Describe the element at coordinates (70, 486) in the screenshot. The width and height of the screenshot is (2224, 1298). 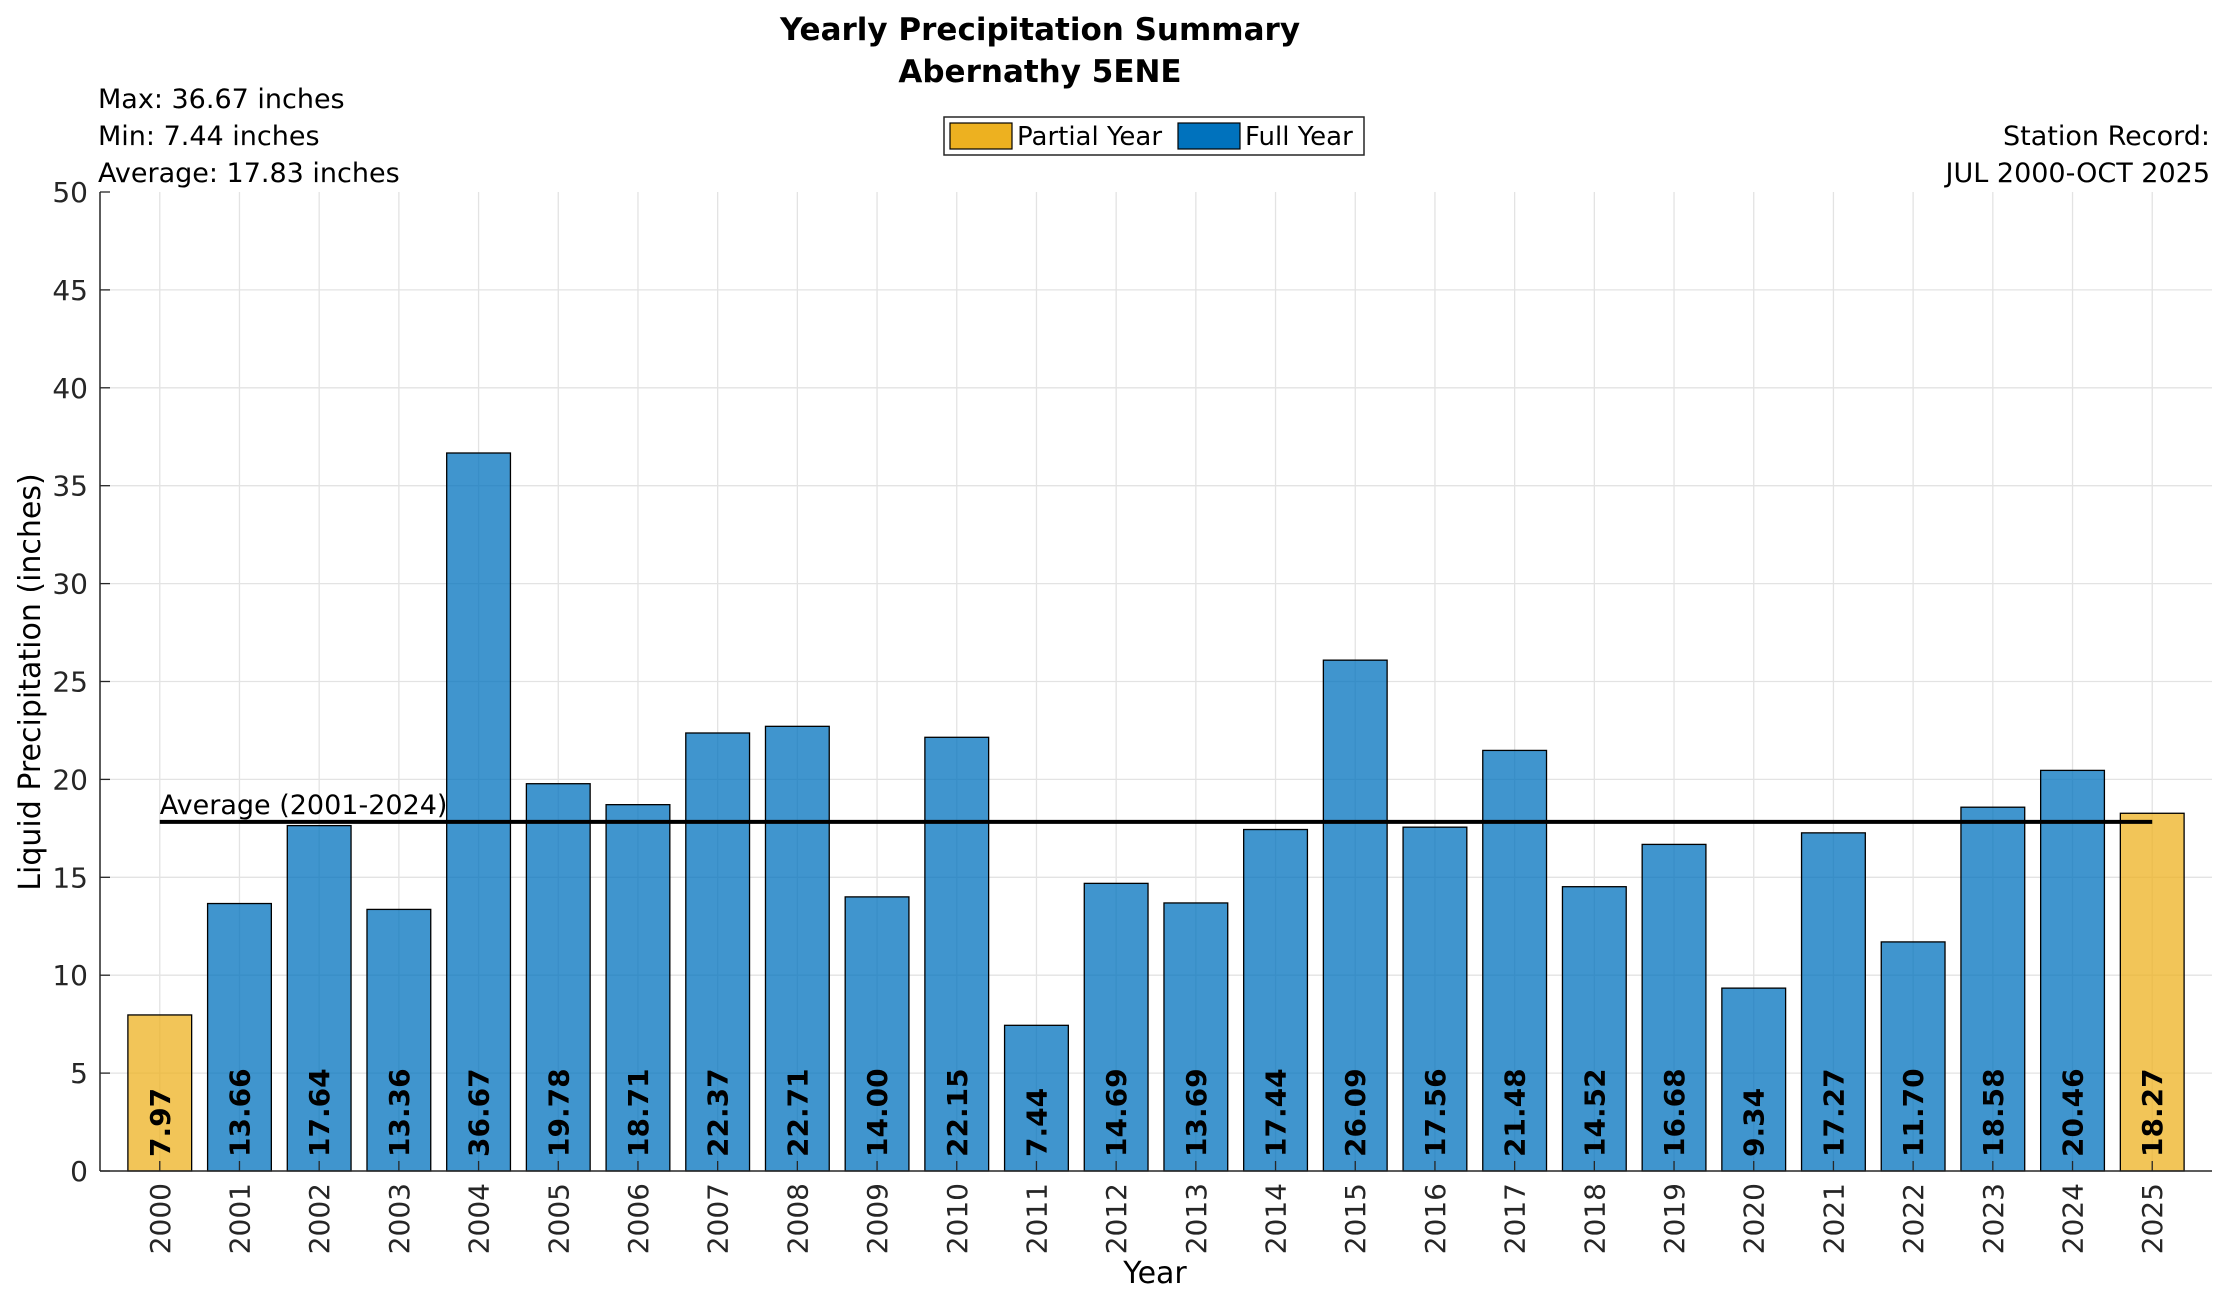
I see `y-tick-label: 35` at that location.